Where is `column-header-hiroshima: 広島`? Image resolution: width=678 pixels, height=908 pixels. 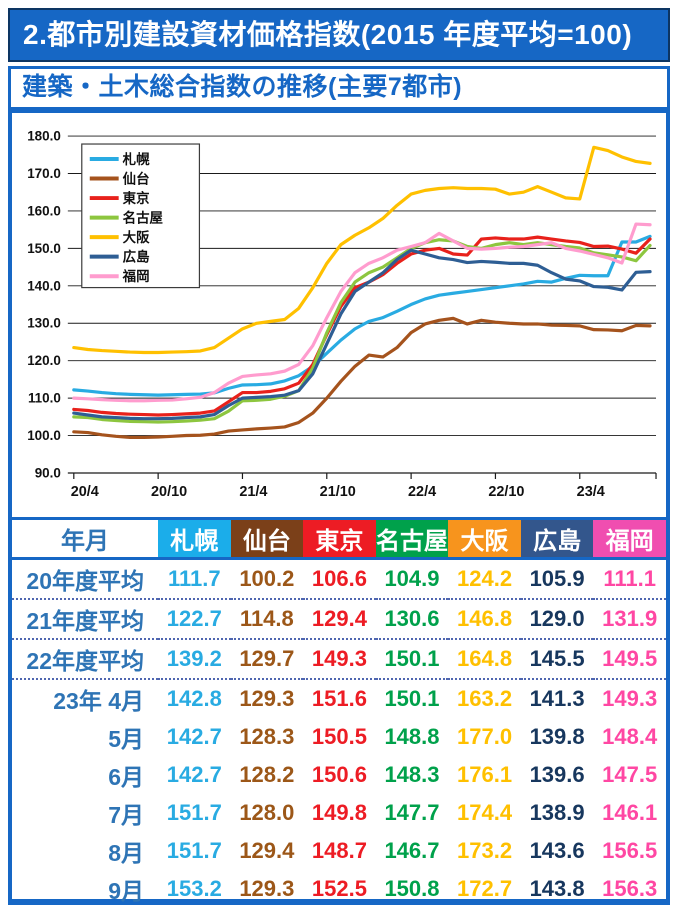
column-header-hiroshima: 広島 is located at coordinates (557, 539).